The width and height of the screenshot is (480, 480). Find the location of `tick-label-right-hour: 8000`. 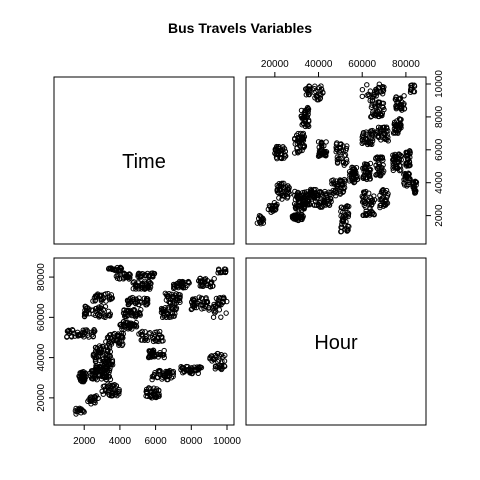

tick-label-right-hour: 8000 is located at coordinates (439, 116).